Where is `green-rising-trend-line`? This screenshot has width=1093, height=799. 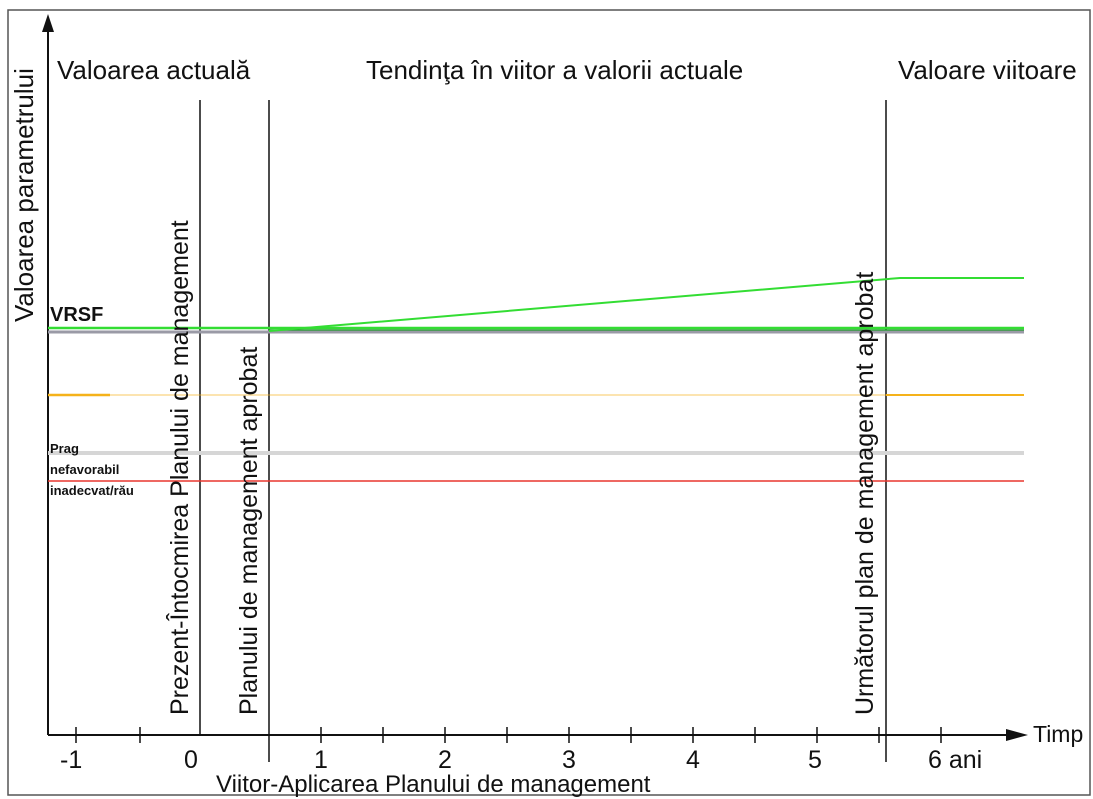
green-rising-trend-line is located at coordinates (646, 304).